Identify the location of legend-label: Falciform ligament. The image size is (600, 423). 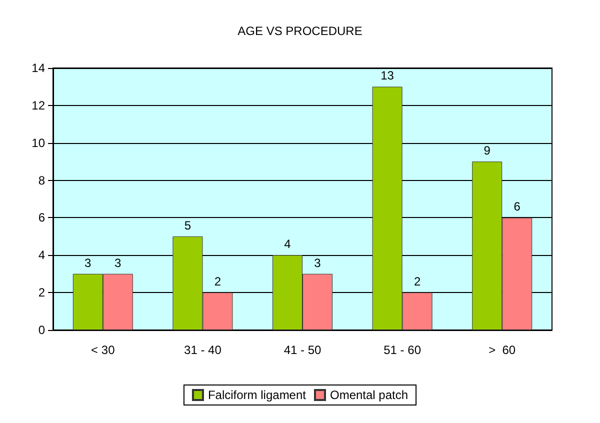
(257, 395).